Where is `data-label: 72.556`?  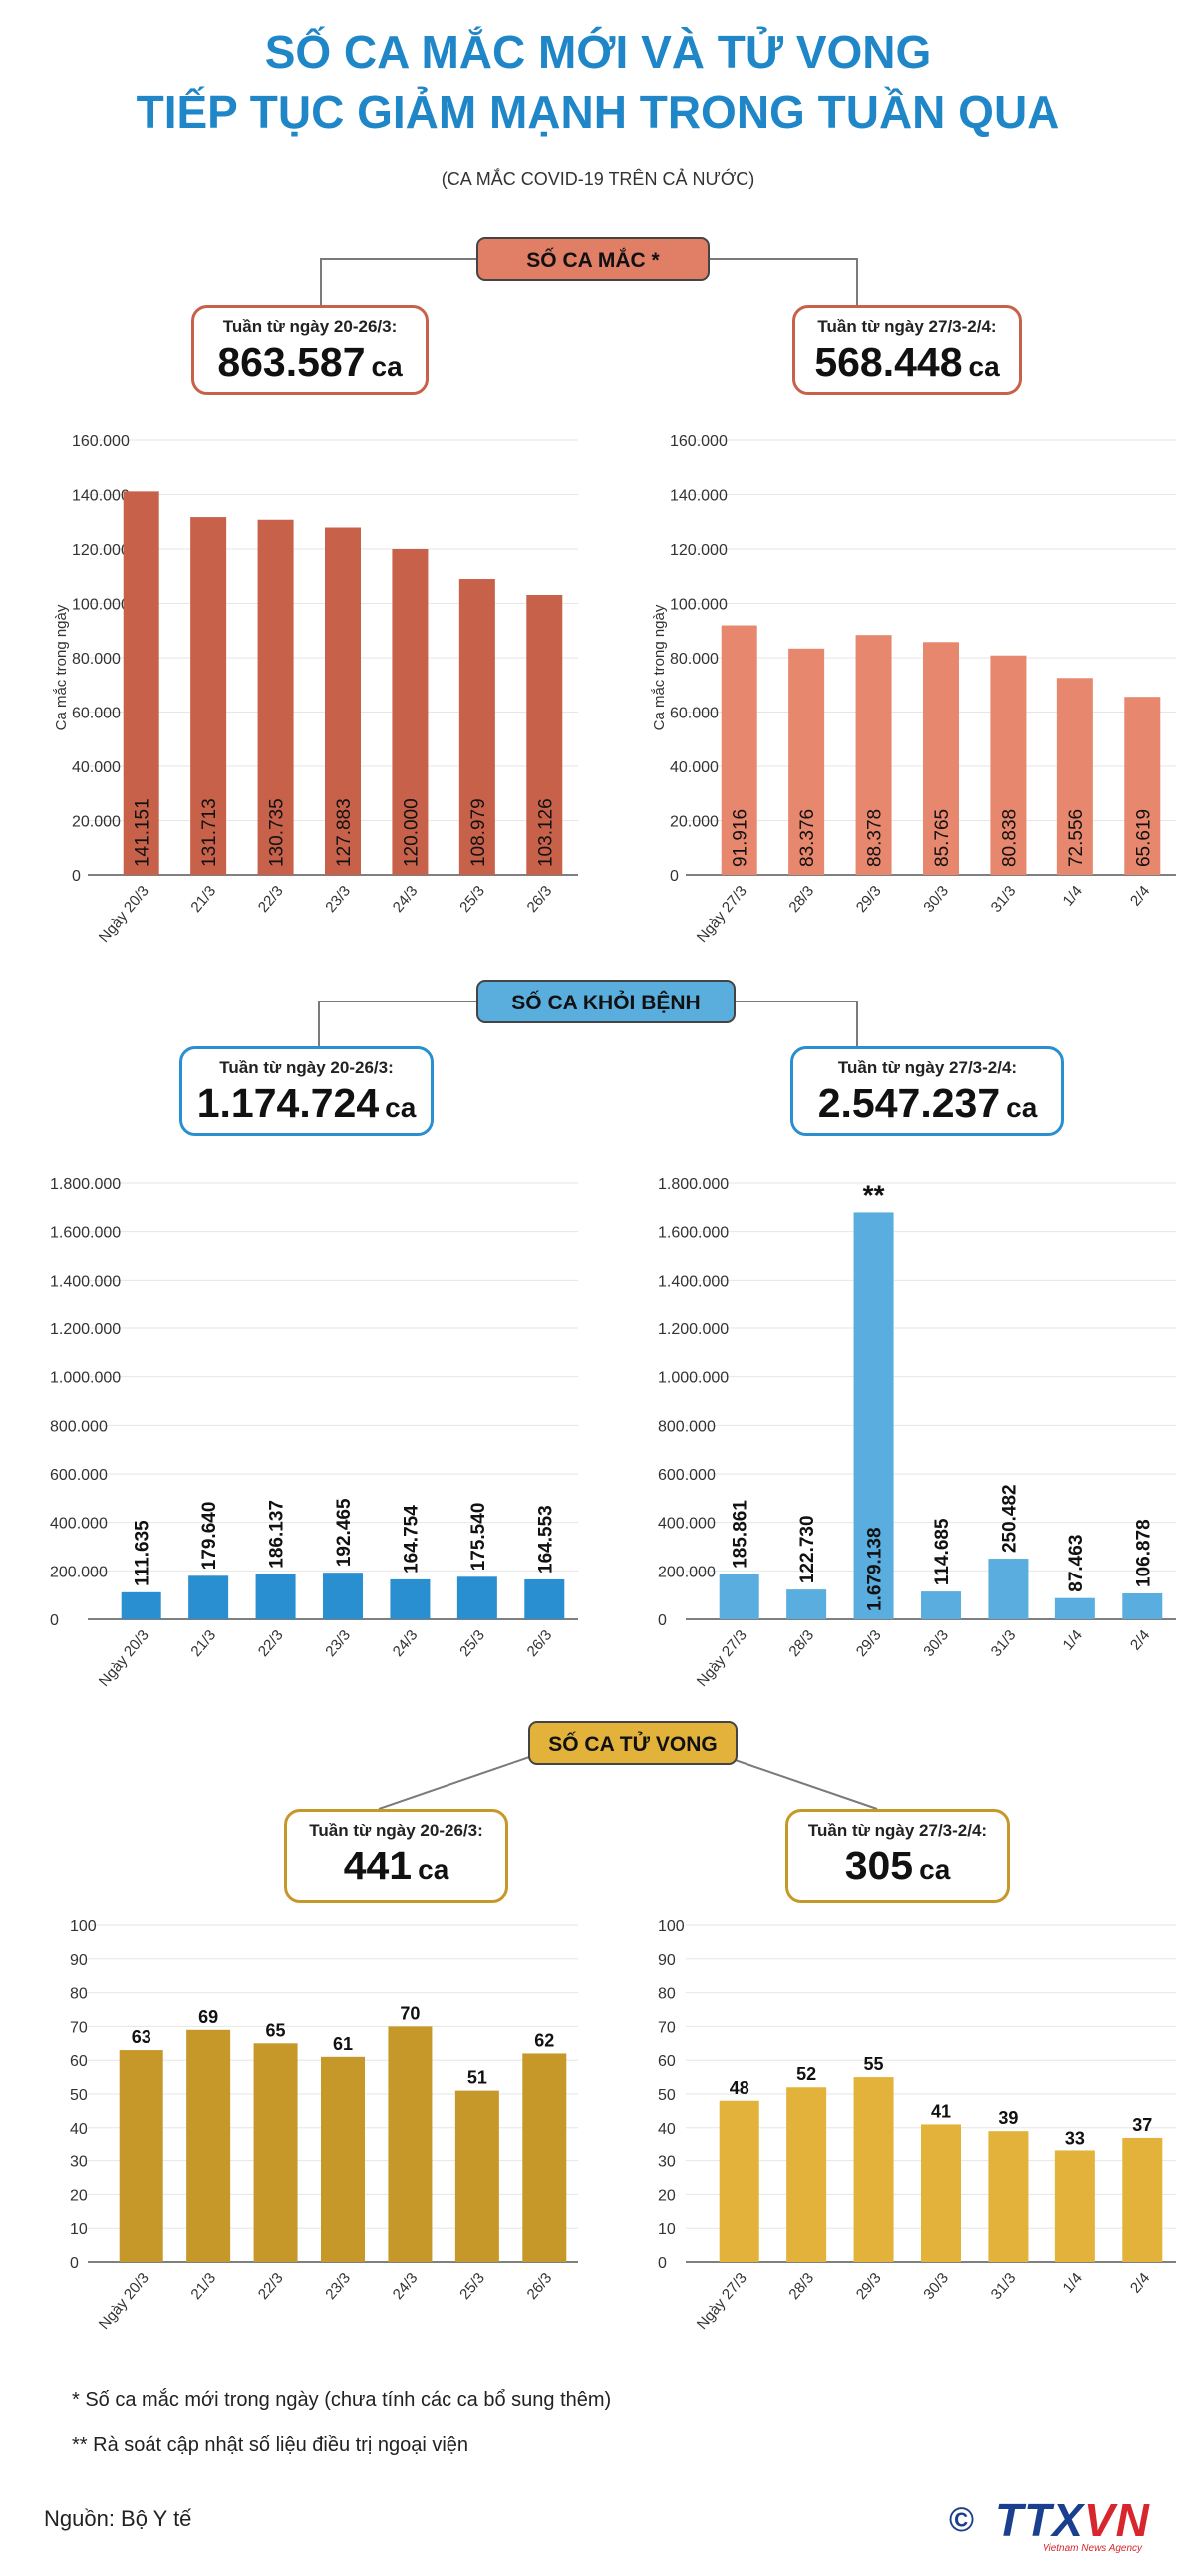 data-label: 72.556 is located at coordinates (1076, 838).